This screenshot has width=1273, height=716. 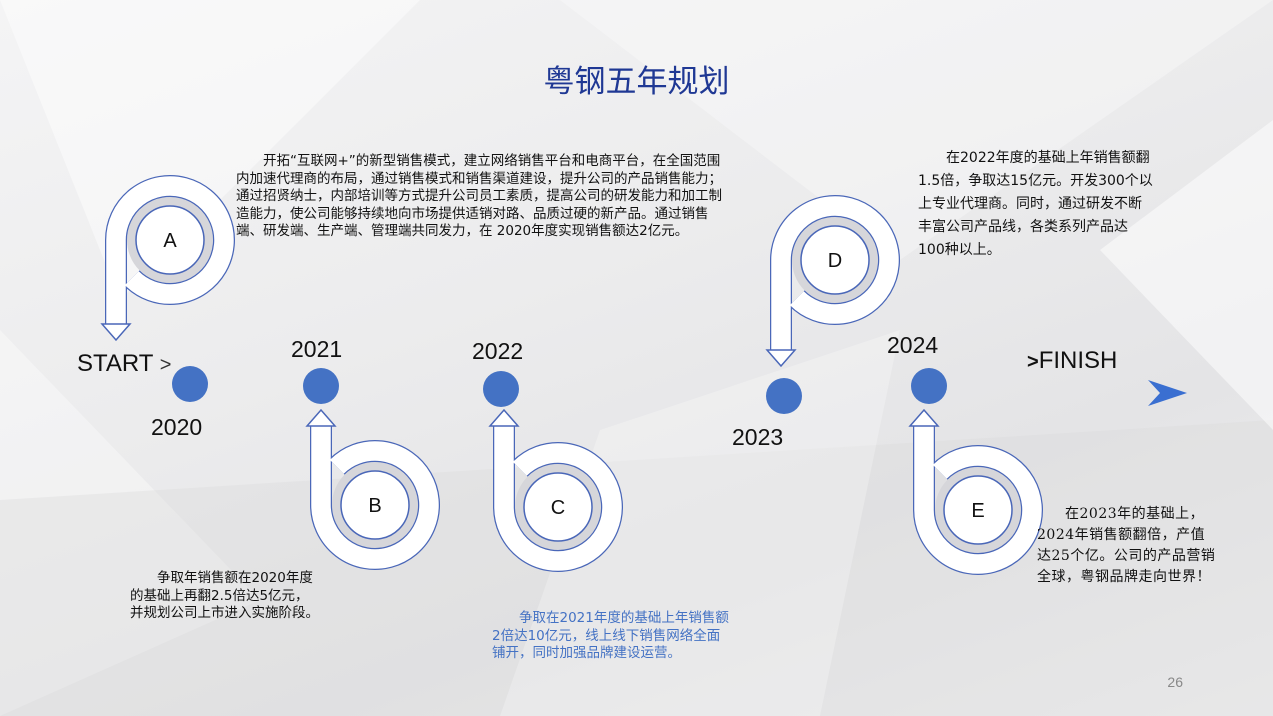 What do you see at coordinates (1175, 682) in the screenshot?
I see `page-number: 26` at bounding box center [1175, 682].